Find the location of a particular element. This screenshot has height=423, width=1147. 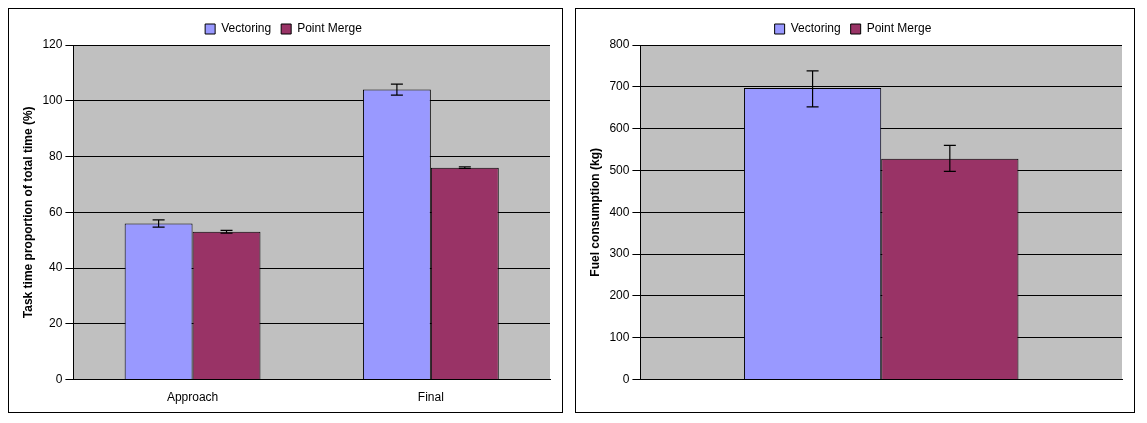

y-tick-label: 60 is located at coordinates (56, 211).